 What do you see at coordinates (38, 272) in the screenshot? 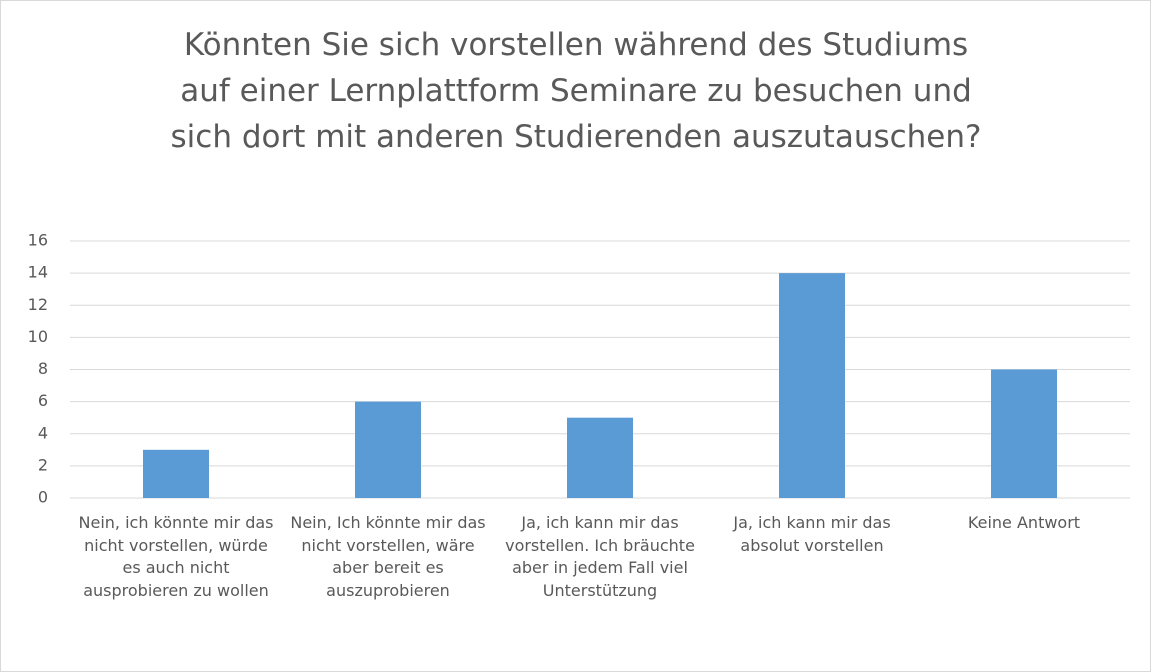
I see `y-tick-label: 14` at bounding box center [38, 272].